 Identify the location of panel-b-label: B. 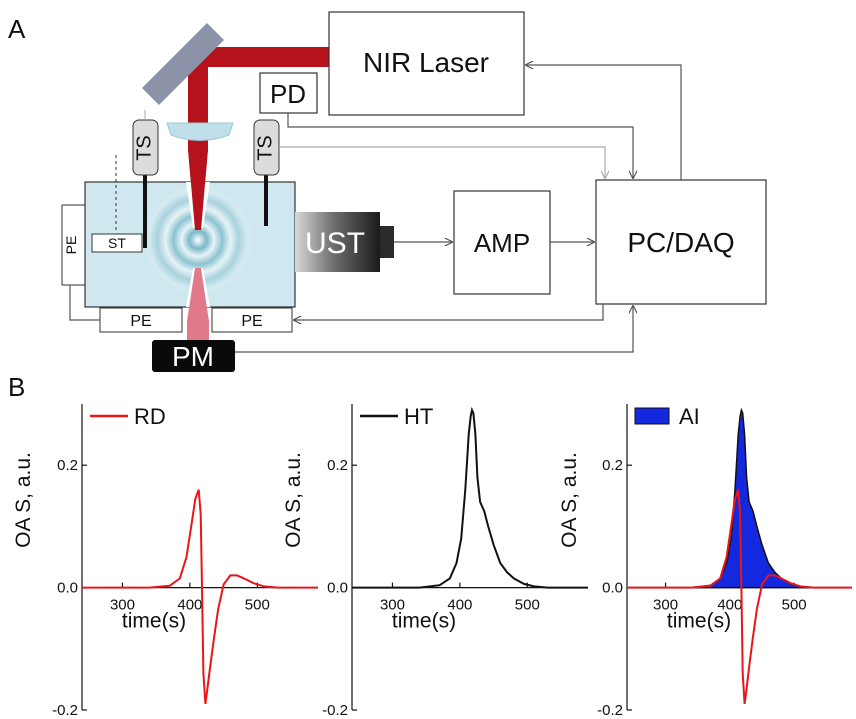
(16, 387).